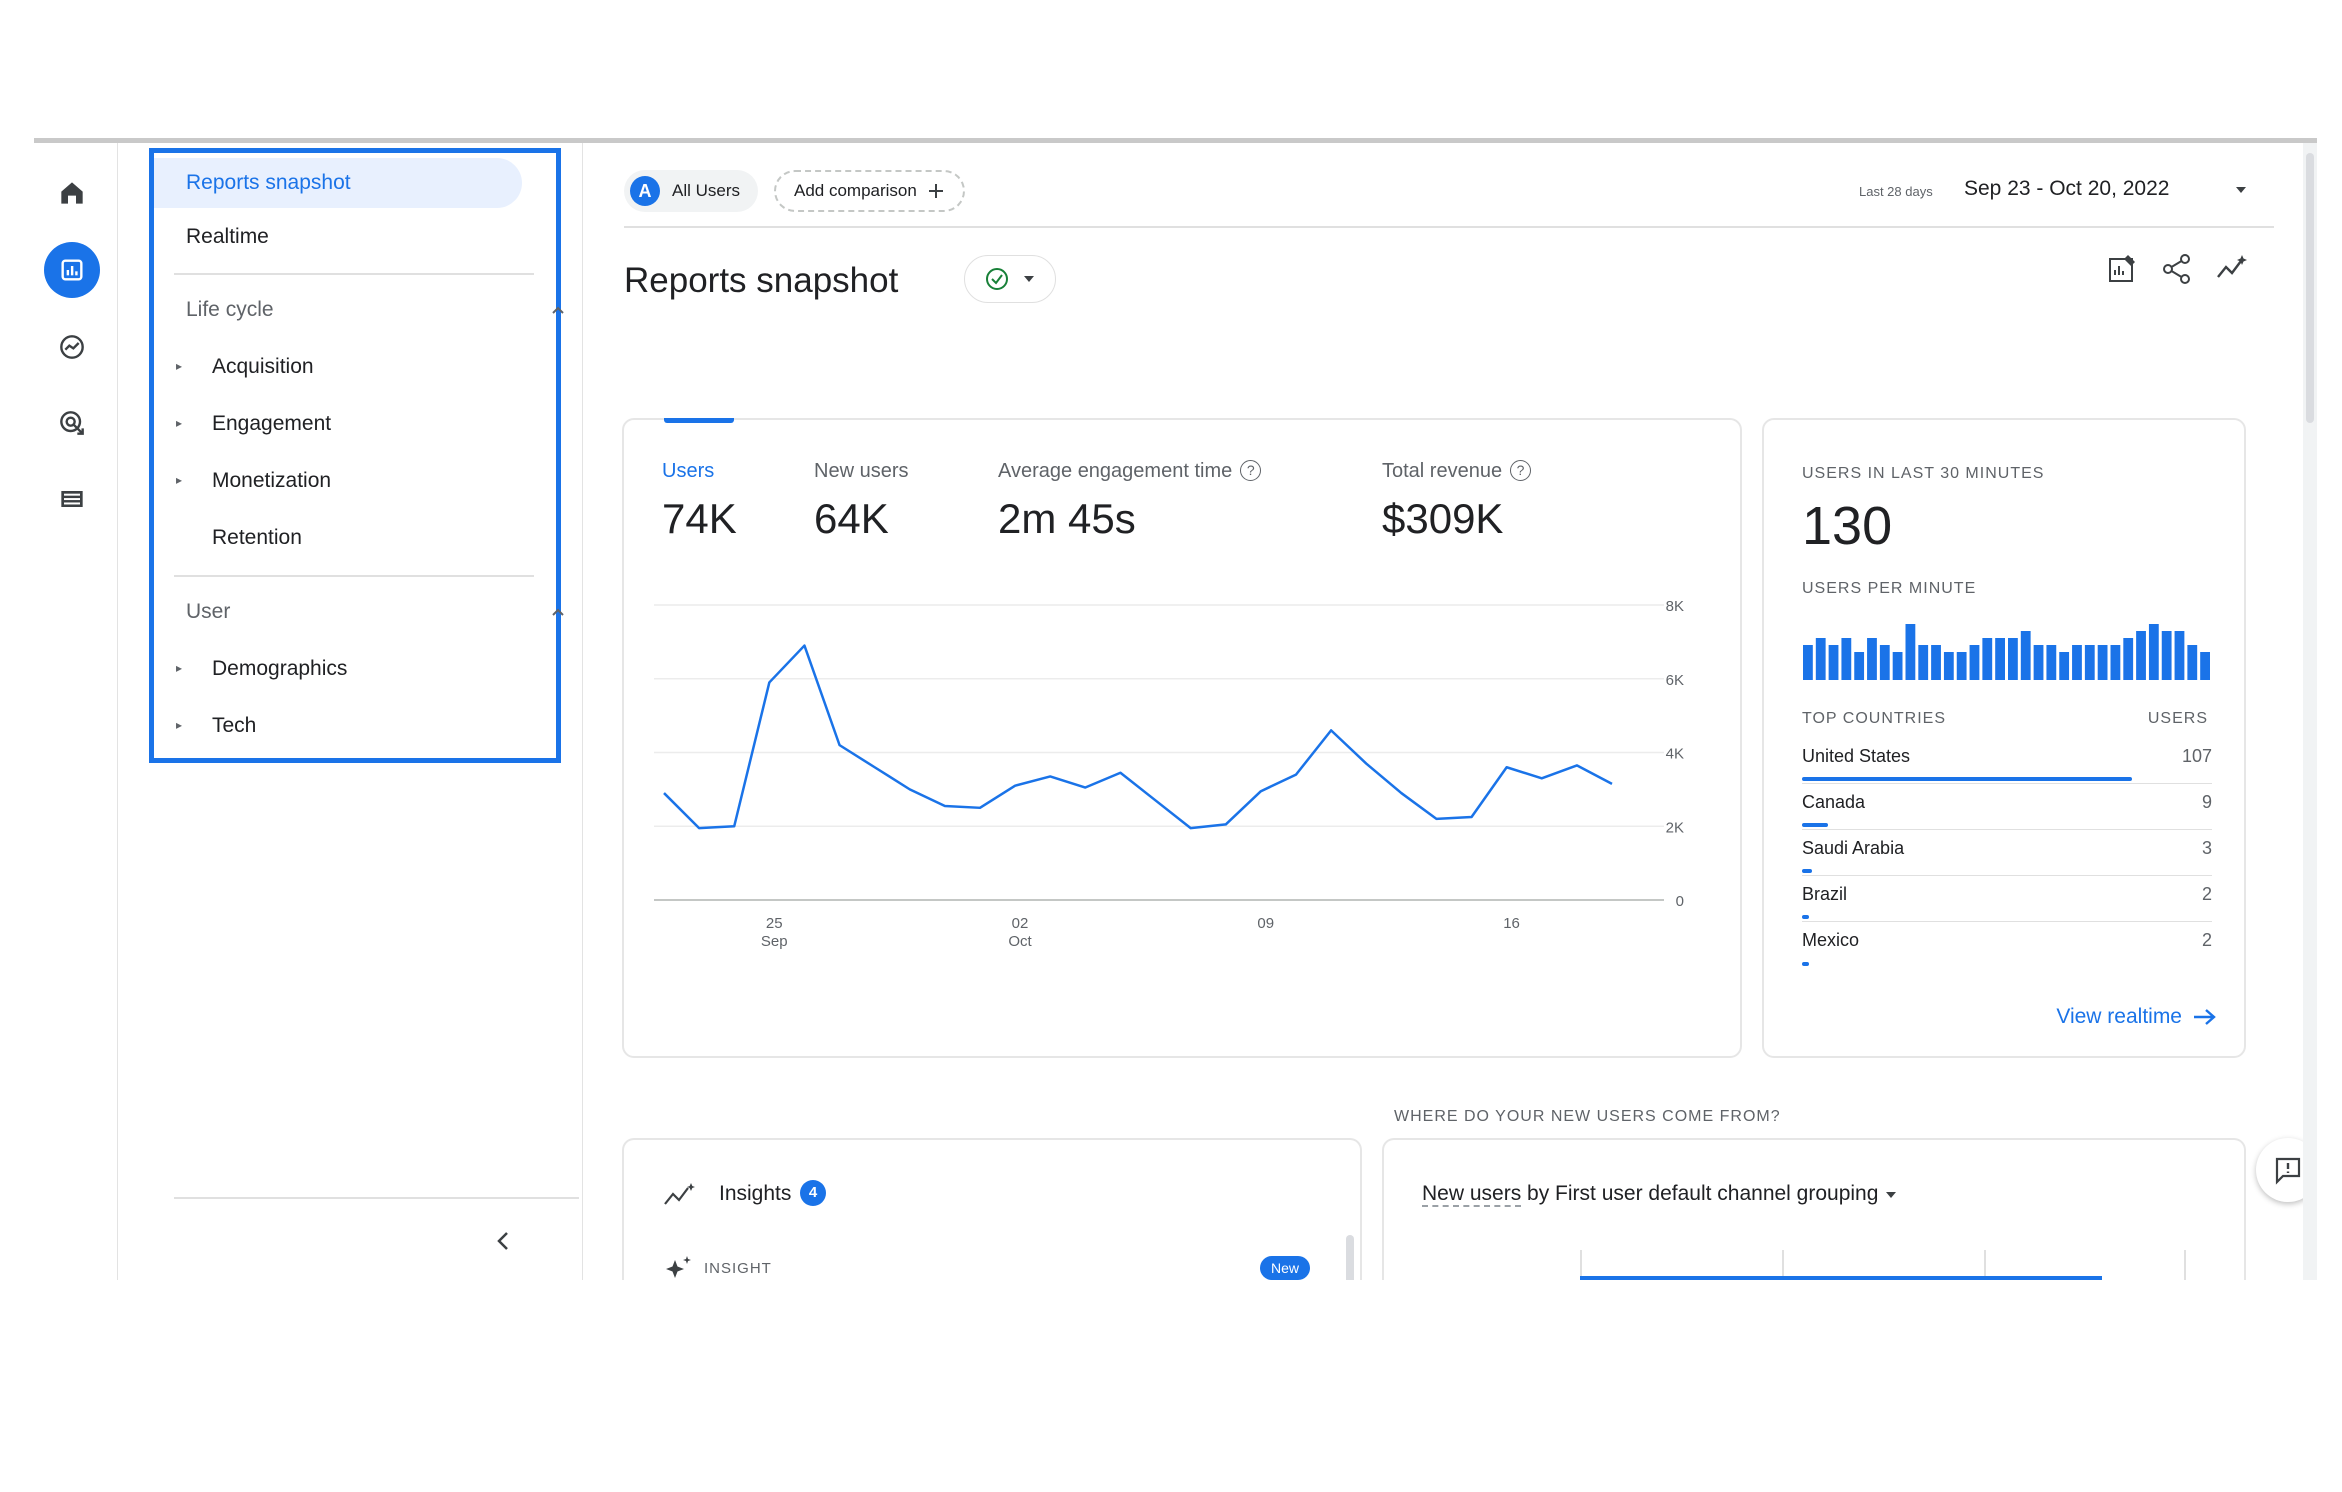 This screenshot has height=1492, width=2342. What do you see at coordinates (774, 941) in the screenshot?
I see `x-tick-month-label: Sep` at bounding box center [774, 941].